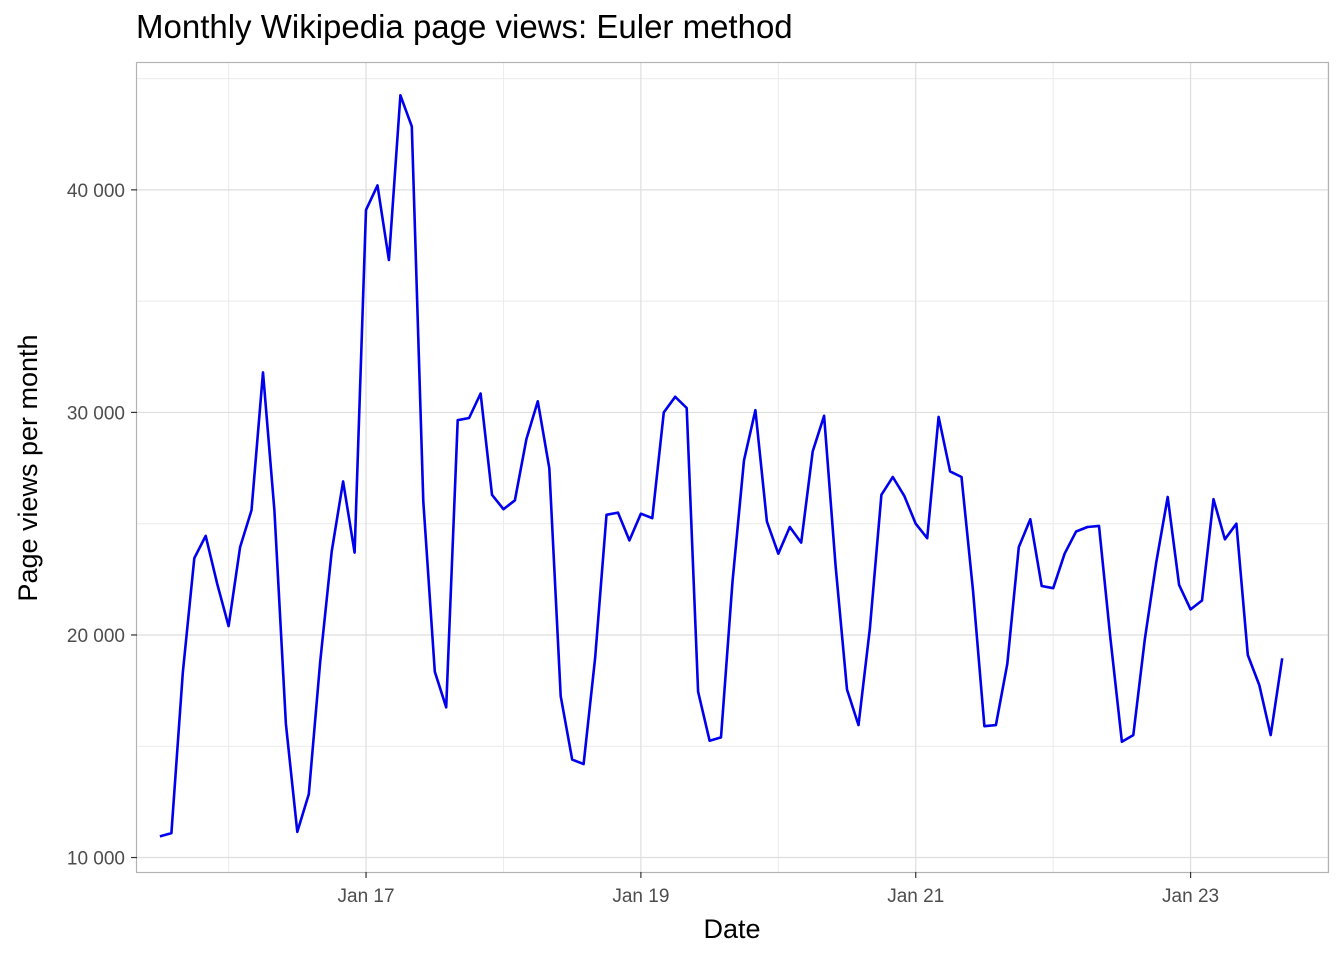 This screenshot has height=960, width=1344. Describe the element at coordinates (96, 636) in the screenshot. I see `y-tick-label: 20 000` at that location.